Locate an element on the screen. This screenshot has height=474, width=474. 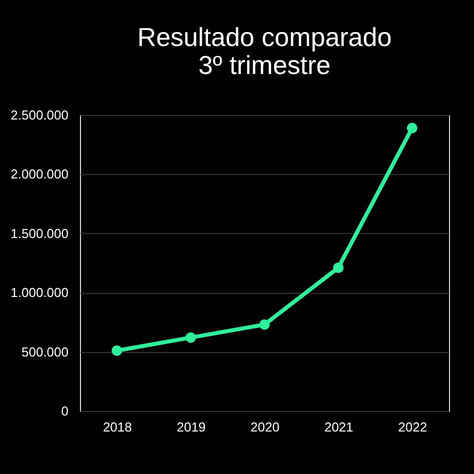
x-tick-label: 2022 is located at coordinates (413, 427).